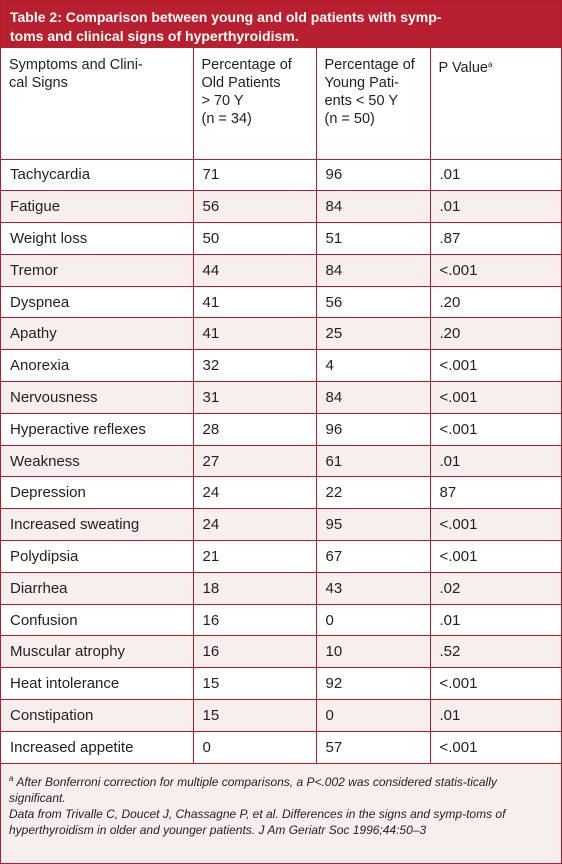  I want to click on table-row: Polydipsia 21 67 <.001, so click(281, 556).